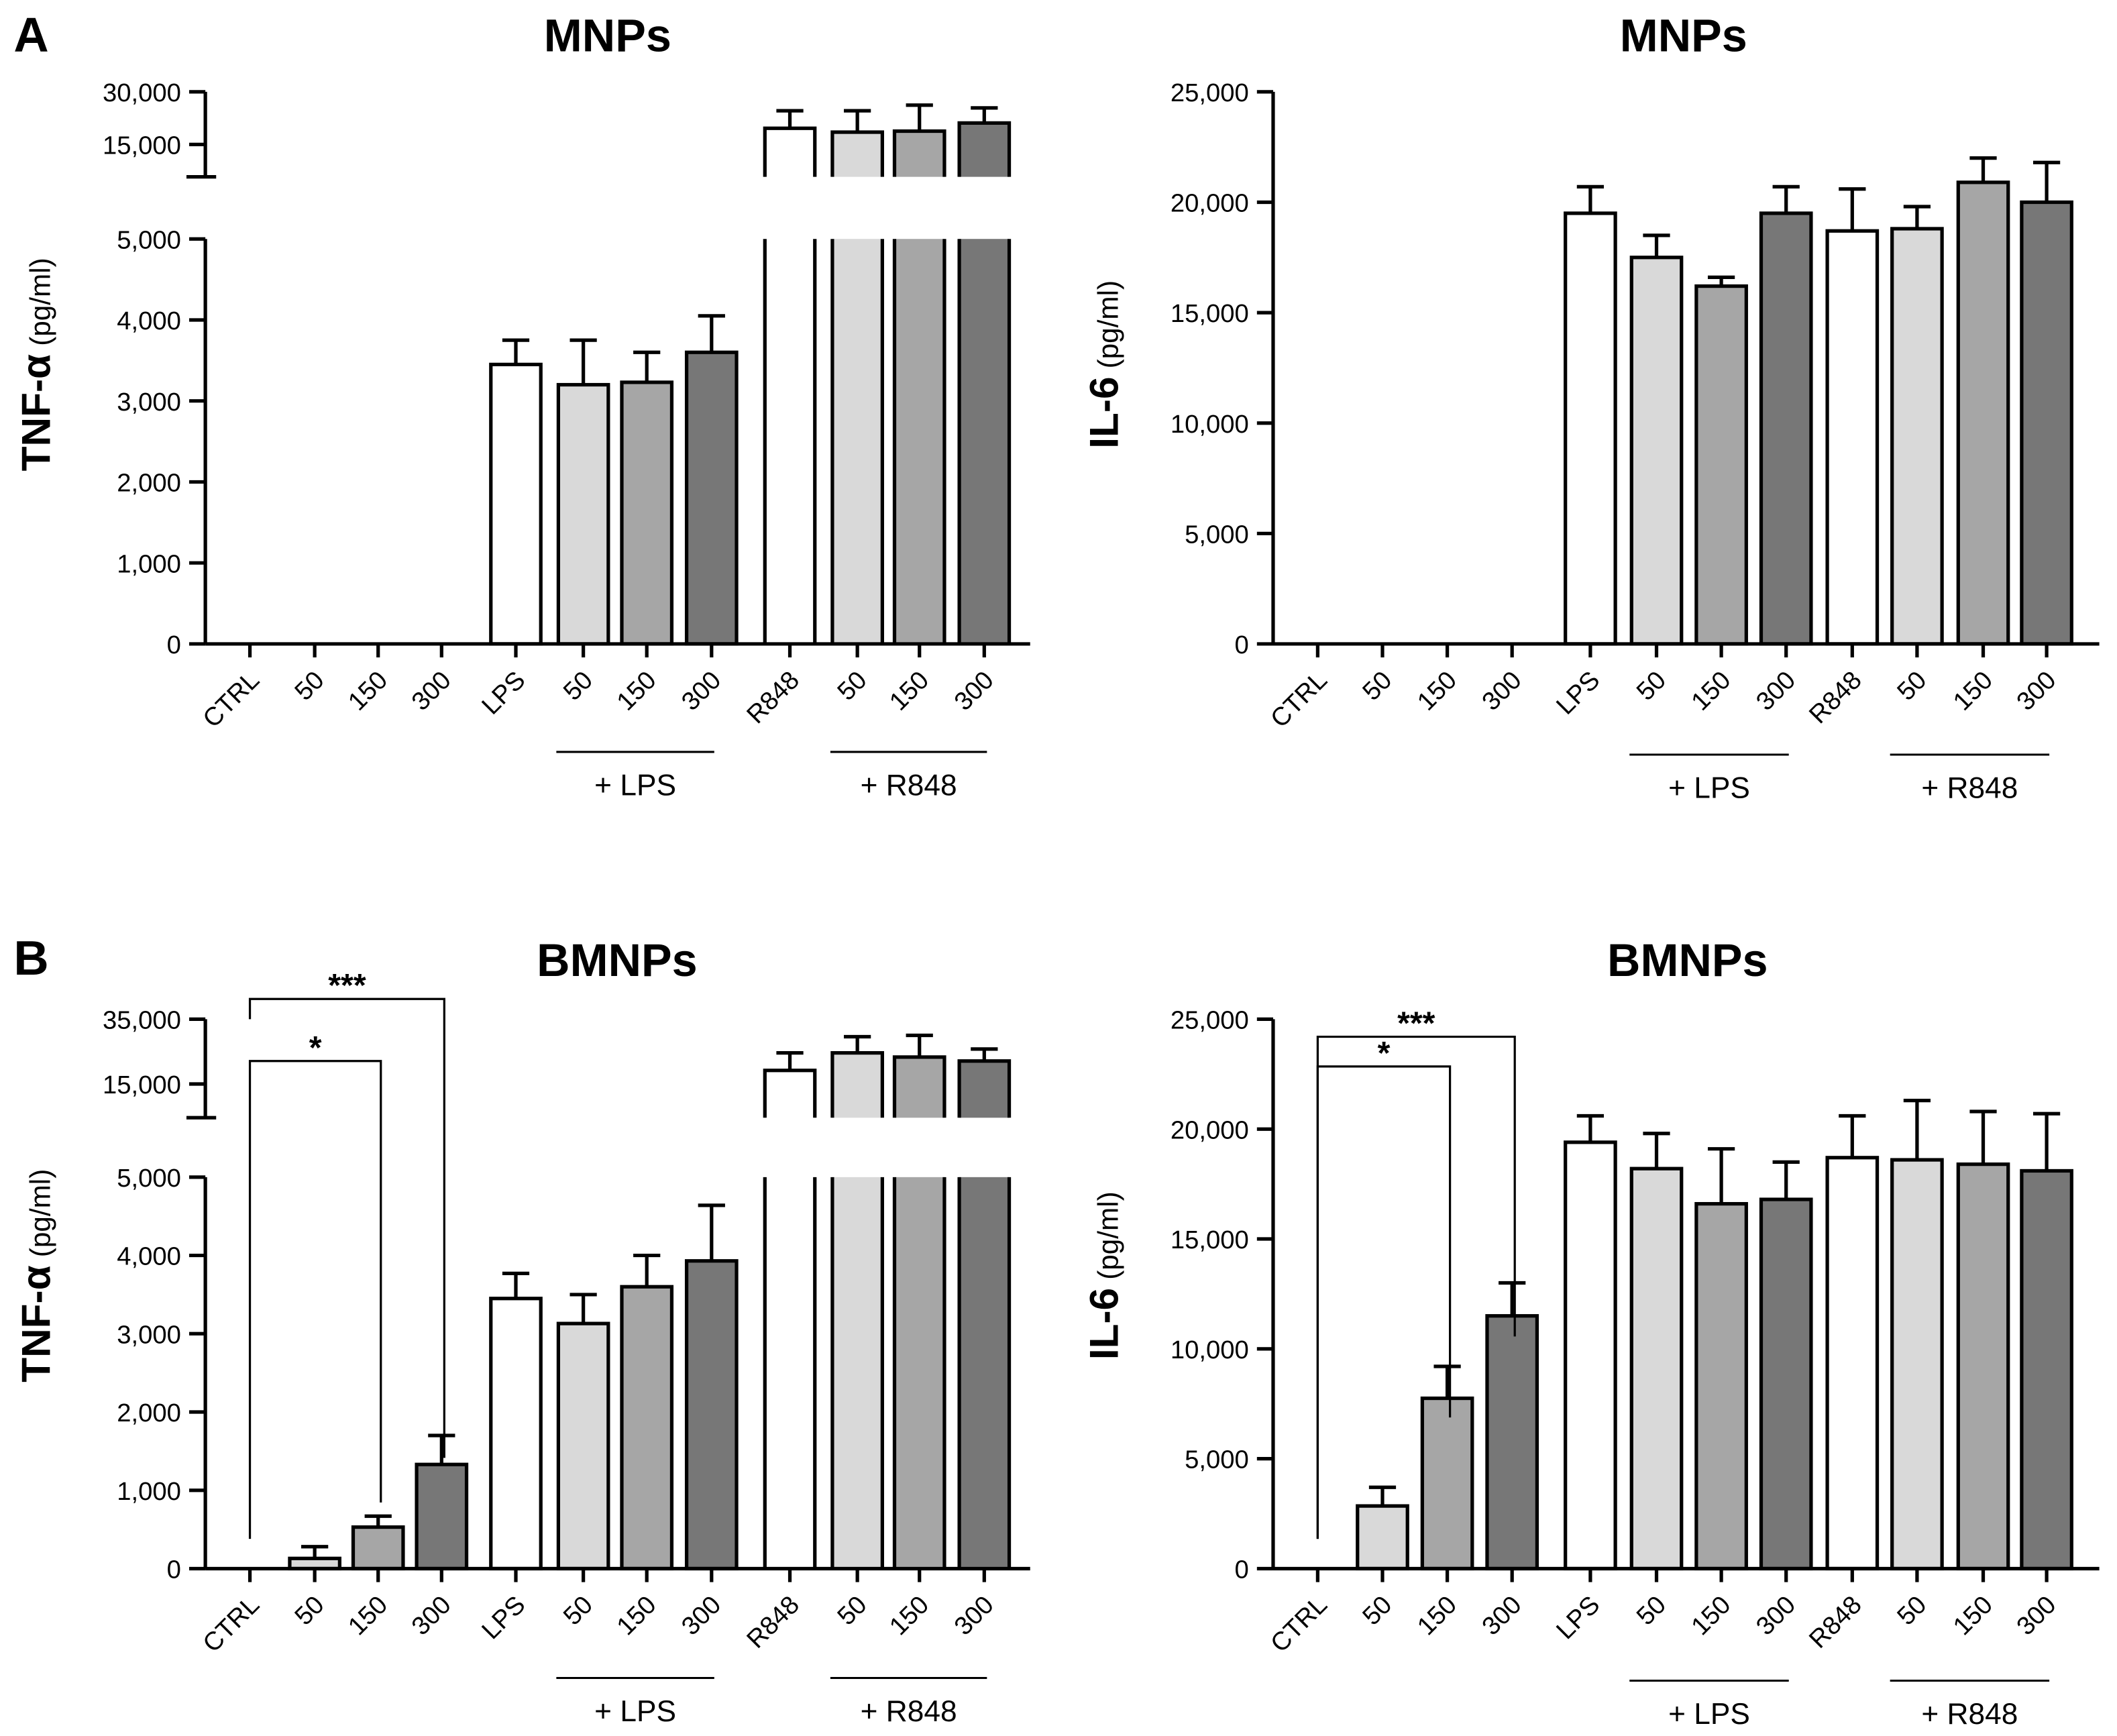 The width and height of the screenshot is (2117, 1736). What do you see at coordinates (142, 1020) in the screenshot?
I see `y-tick-label: 35,000` at bounding box center [142, 1020].